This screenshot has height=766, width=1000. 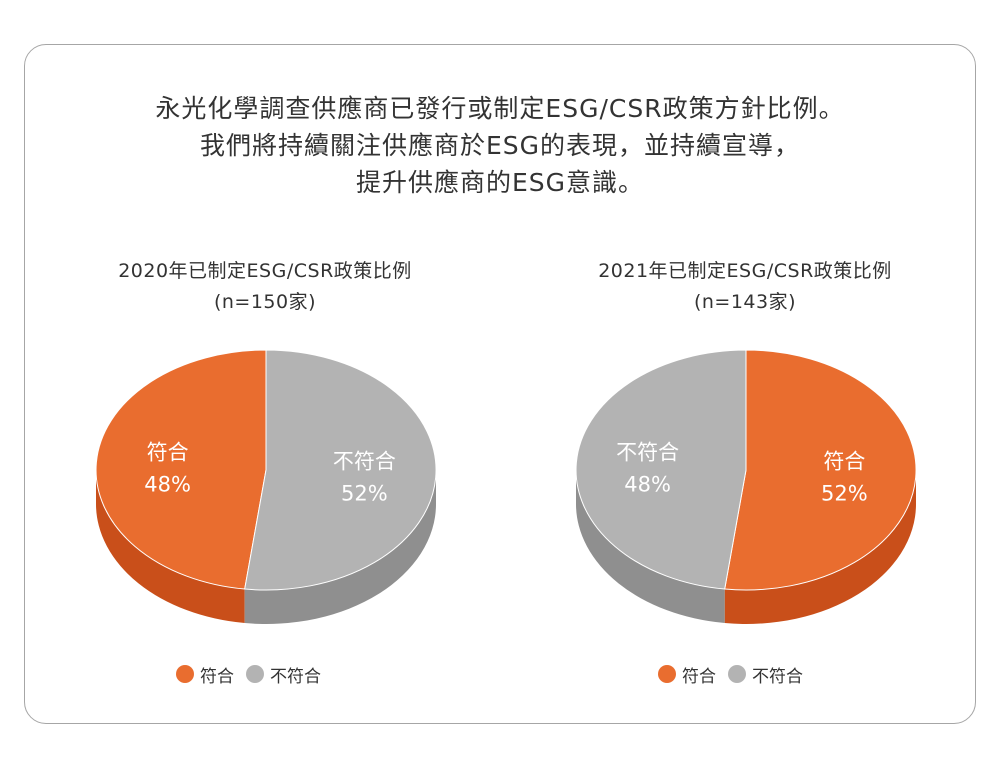 I want to click on pie-2020-label-comply: 符合, so click(x=168, y=453).